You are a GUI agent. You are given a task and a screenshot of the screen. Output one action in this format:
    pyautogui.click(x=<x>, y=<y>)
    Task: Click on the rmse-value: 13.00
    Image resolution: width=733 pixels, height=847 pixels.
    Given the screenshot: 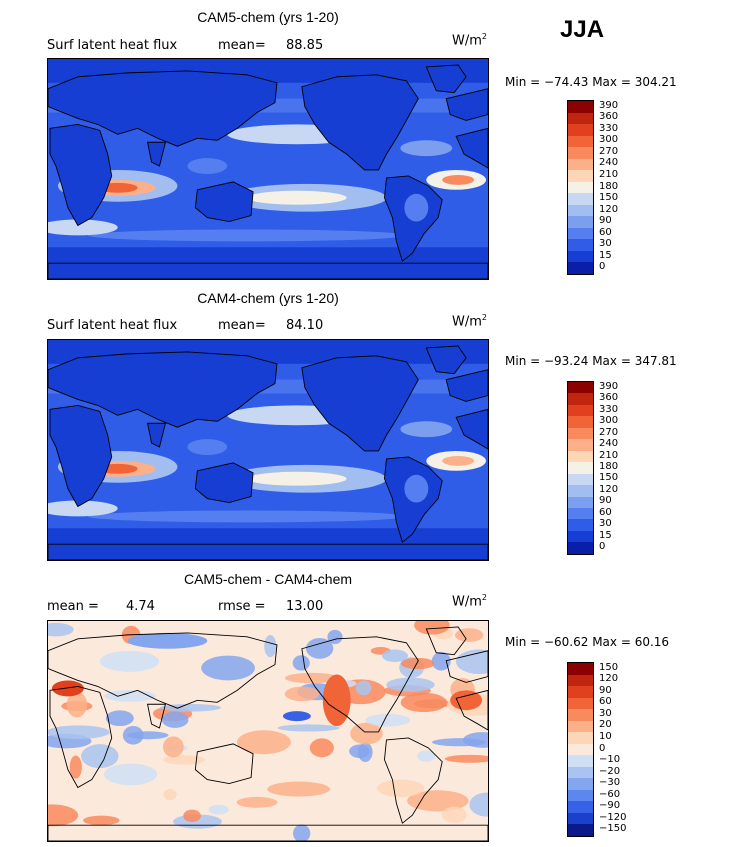 What is the action you would take?
    pyautogui.click(x=305, y=606)
    